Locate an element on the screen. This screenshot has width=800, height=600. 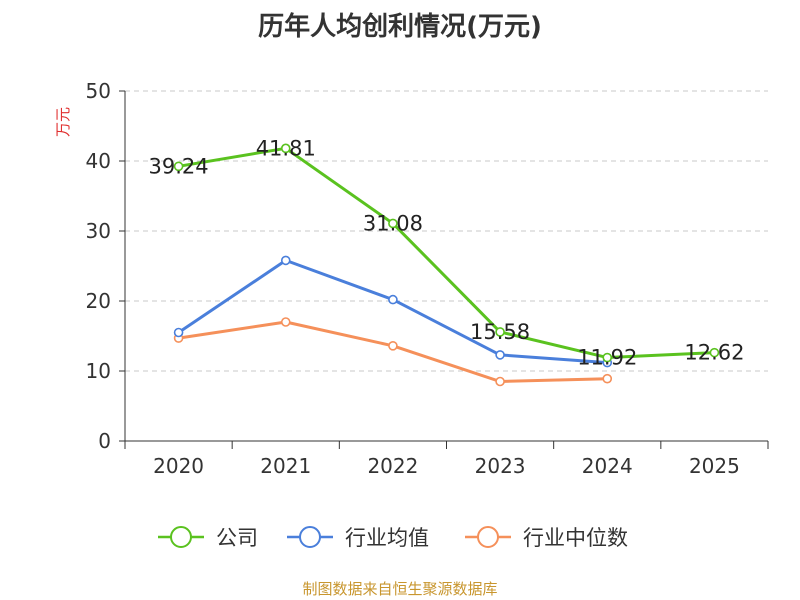
footer-source: 制图数据来自恒生聚源数据库 is located at coordinates (400, 589).